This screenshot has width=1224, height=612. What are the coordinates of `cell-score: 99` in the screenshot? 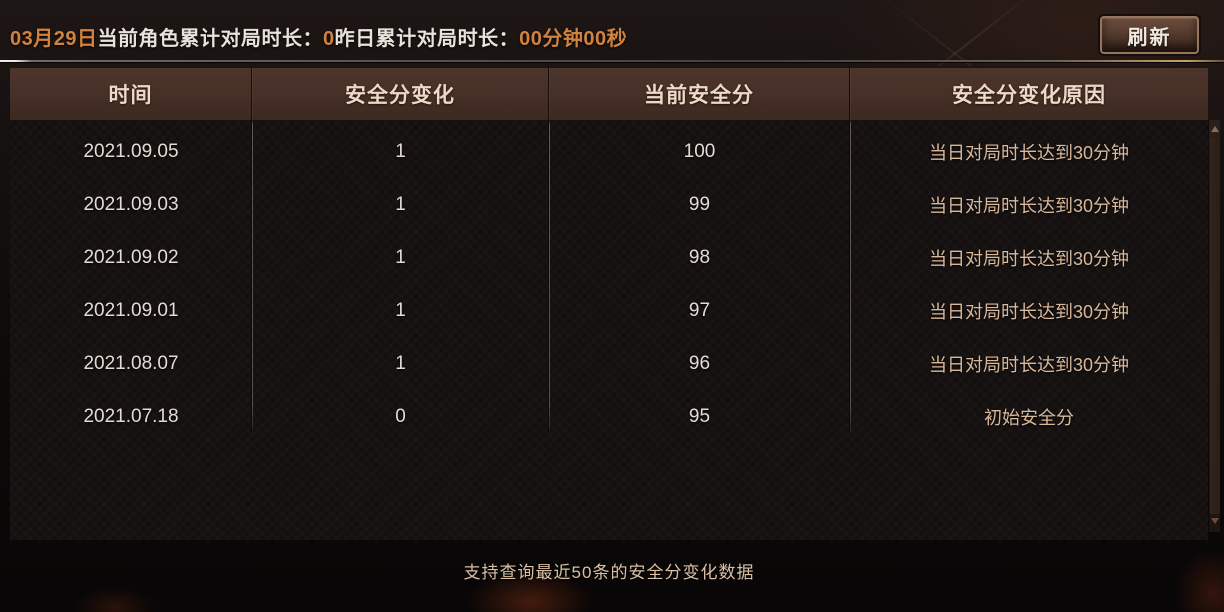 It's located at (699, 204).